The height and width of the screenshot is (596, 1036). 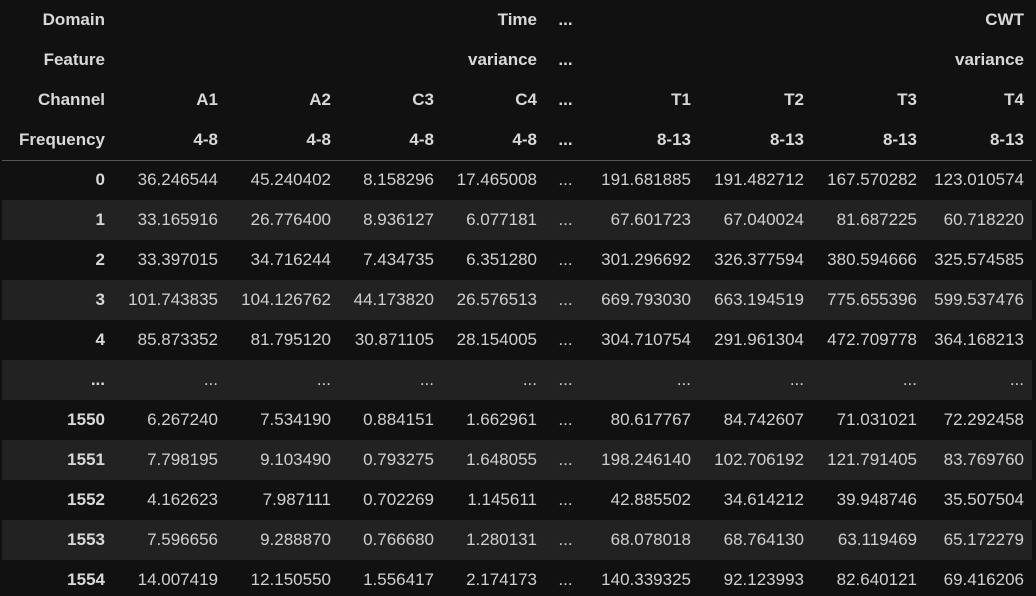 What do you see at coordinates (398, 499) in the screenshot?
I see `table-cell: 0.702269` at bounding box center [398, 499].